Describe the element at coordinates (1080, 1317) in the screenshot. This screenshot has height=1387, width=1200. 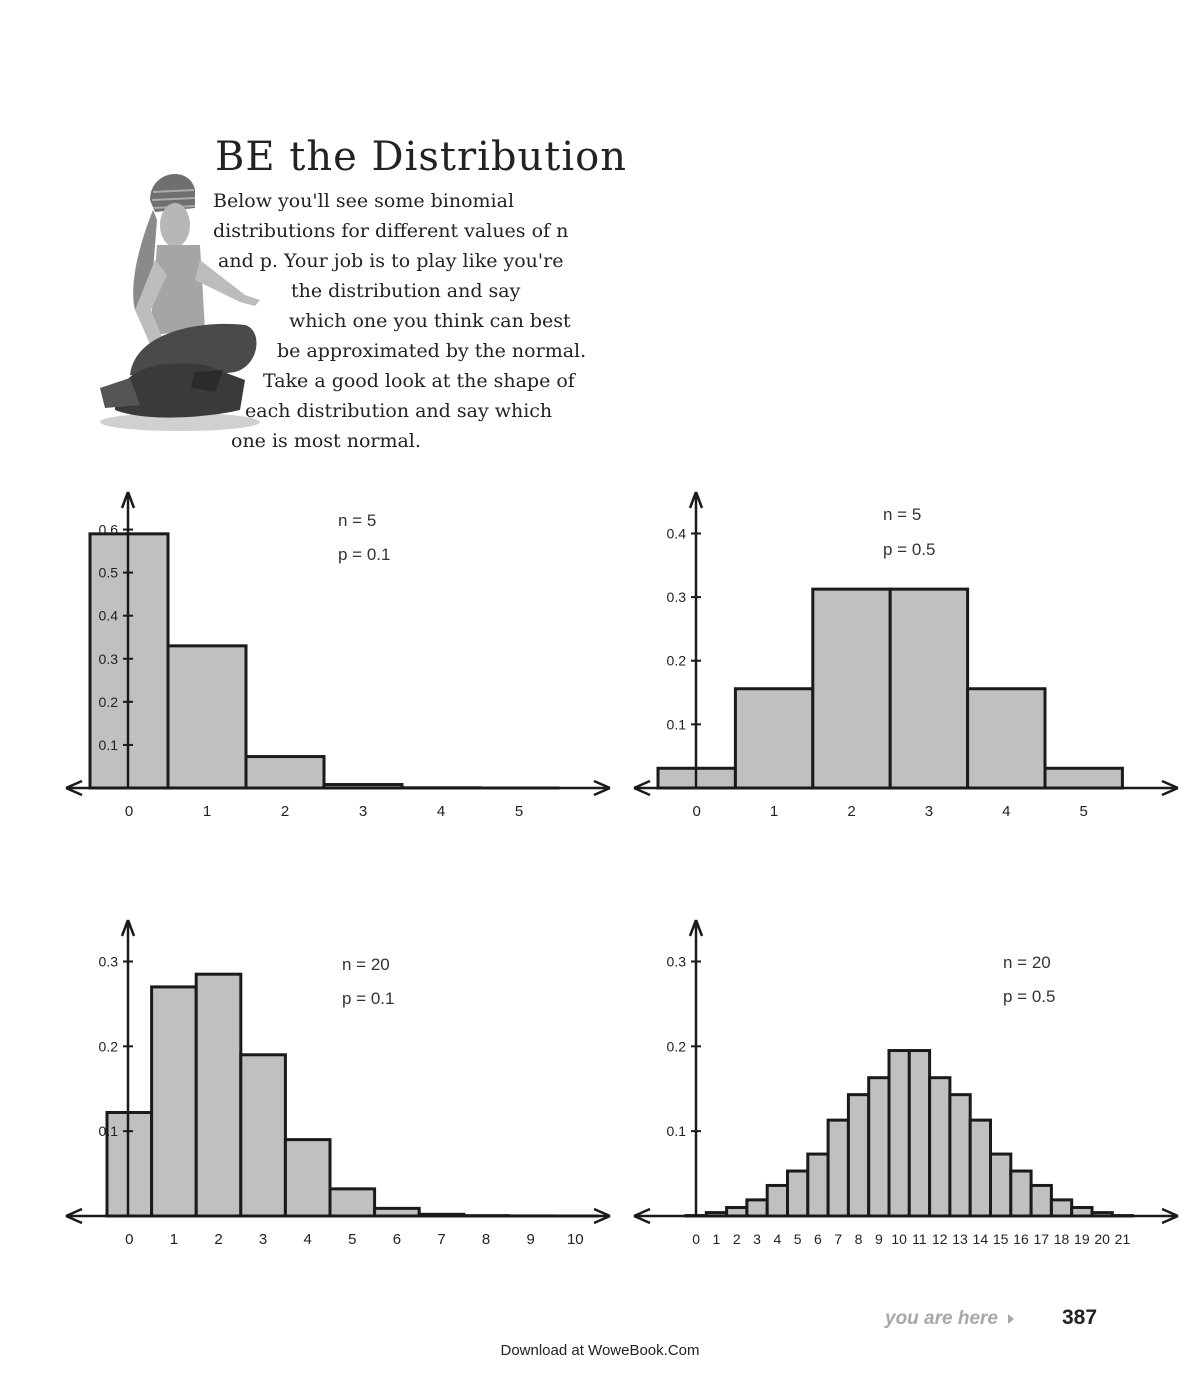
I see `page-number: 387` at that location.